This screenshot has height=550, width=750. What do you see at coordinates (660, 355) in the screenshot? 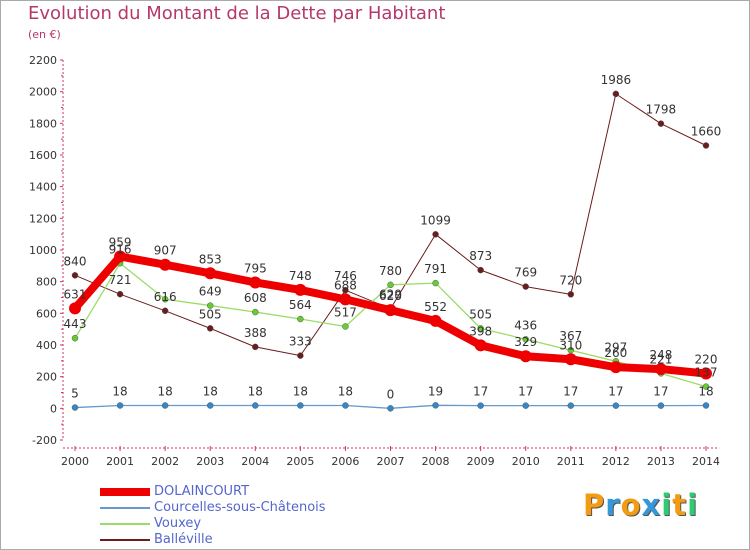
I see `data-label-dolaincourt: 248` at bounding box center [660, 355].